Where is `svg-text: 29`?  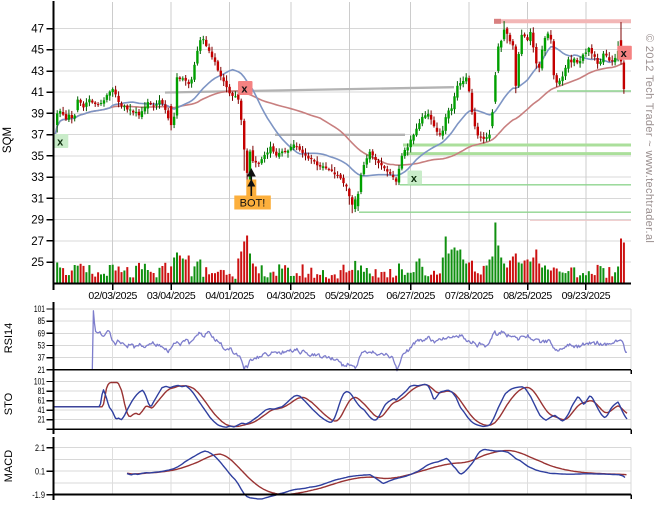 svg-text: 29 is located at coordinates (37, 221).